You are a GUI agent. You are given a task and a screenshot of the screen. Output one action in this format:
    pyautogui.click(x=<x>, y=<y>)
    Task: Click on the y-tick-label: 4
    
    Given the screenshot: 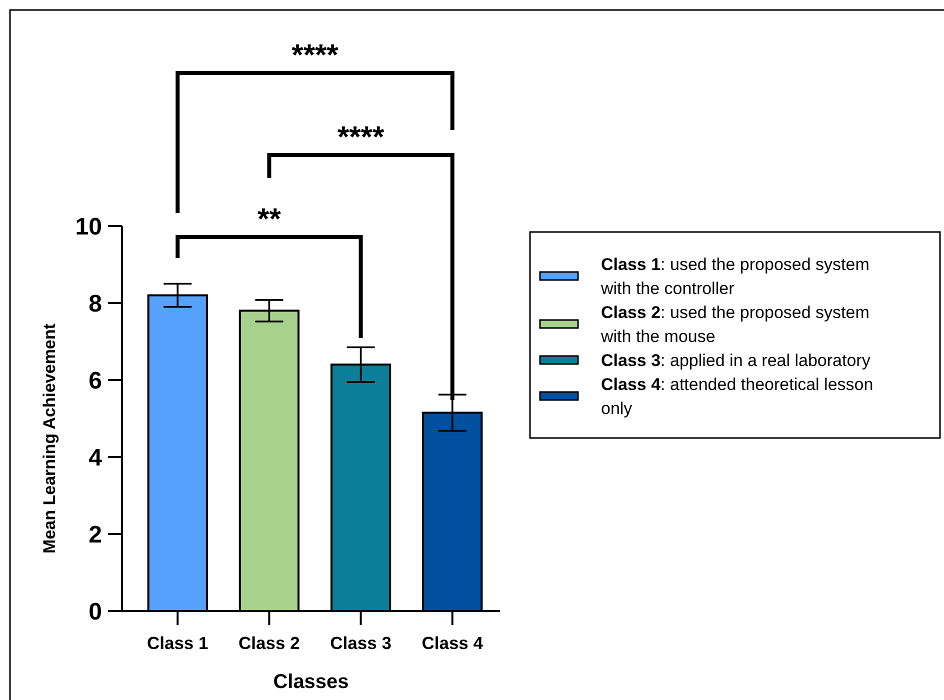 What is the action you would take?
    pyautogui.click(x=95, y=458)
    